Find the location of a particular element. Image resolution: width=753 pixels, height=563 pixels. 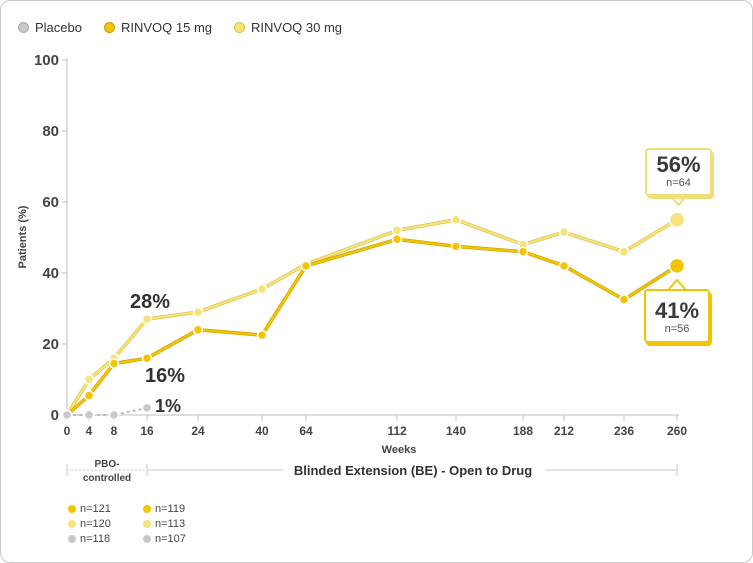

data-label: 28% is located at coordinates (150, 302).